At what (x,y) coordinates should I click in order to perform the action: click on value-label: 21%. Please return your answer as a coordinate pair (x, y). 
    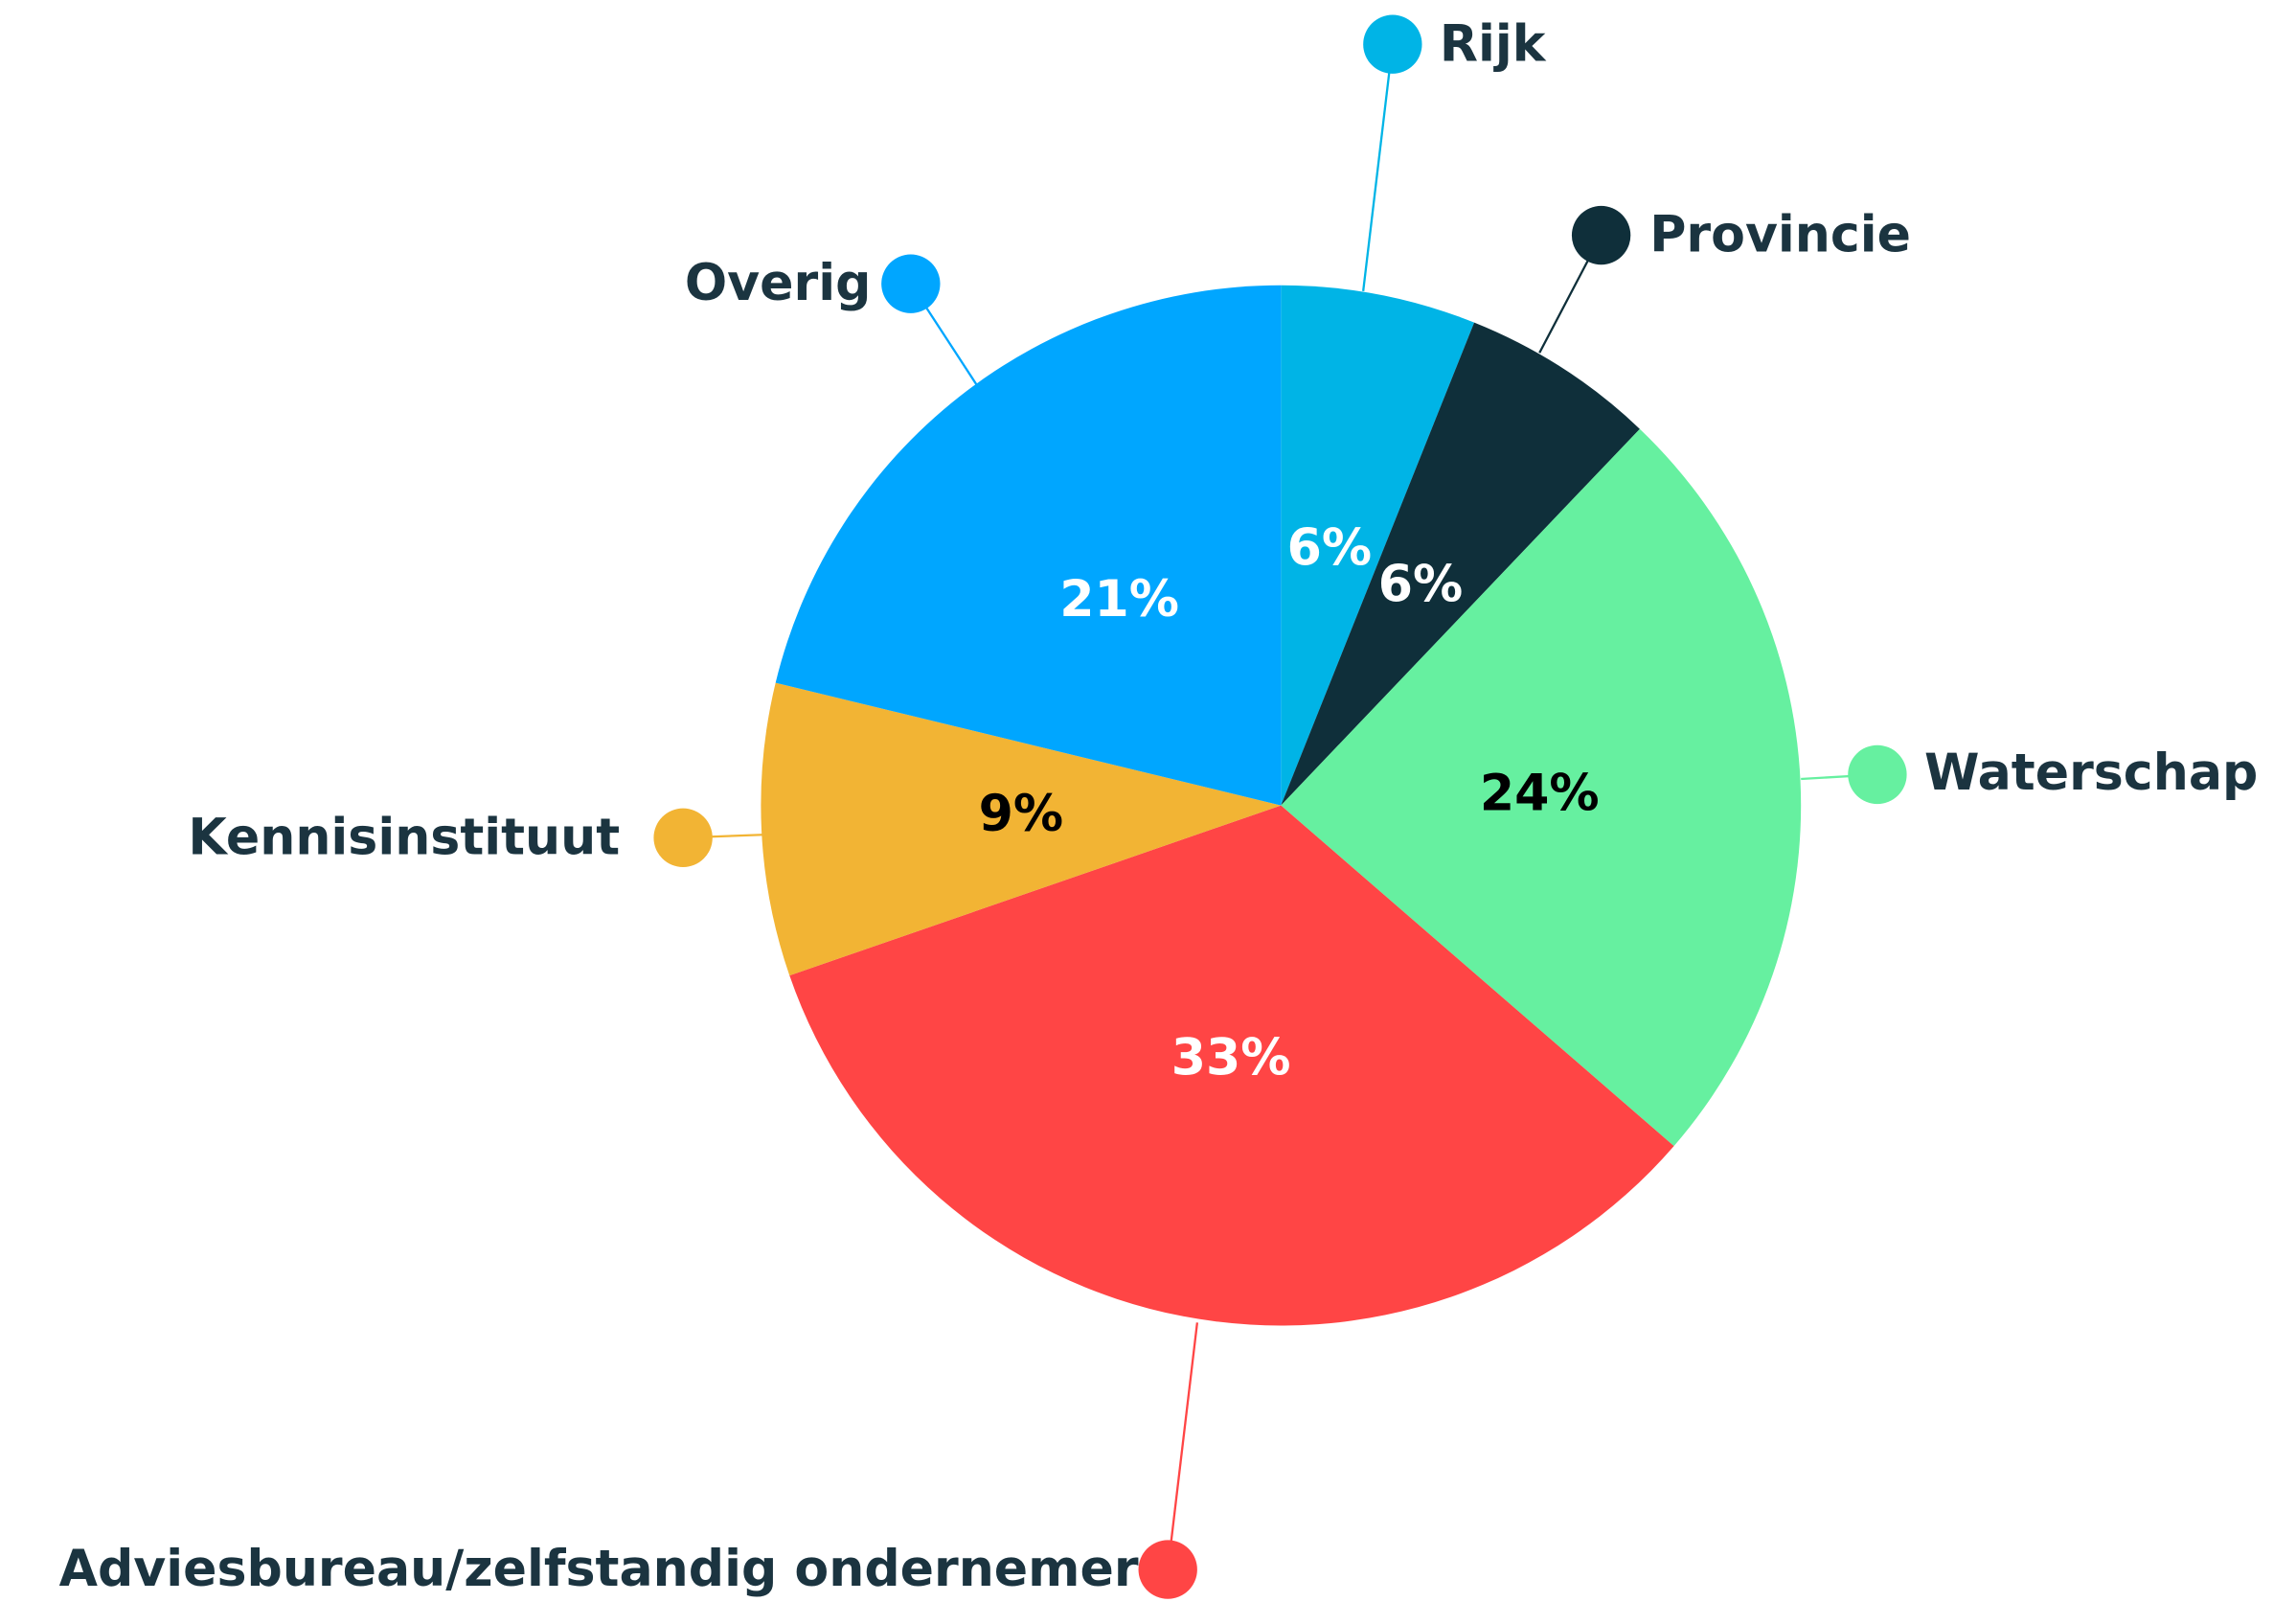
    Looking at the image, I should click on (1119, 600).